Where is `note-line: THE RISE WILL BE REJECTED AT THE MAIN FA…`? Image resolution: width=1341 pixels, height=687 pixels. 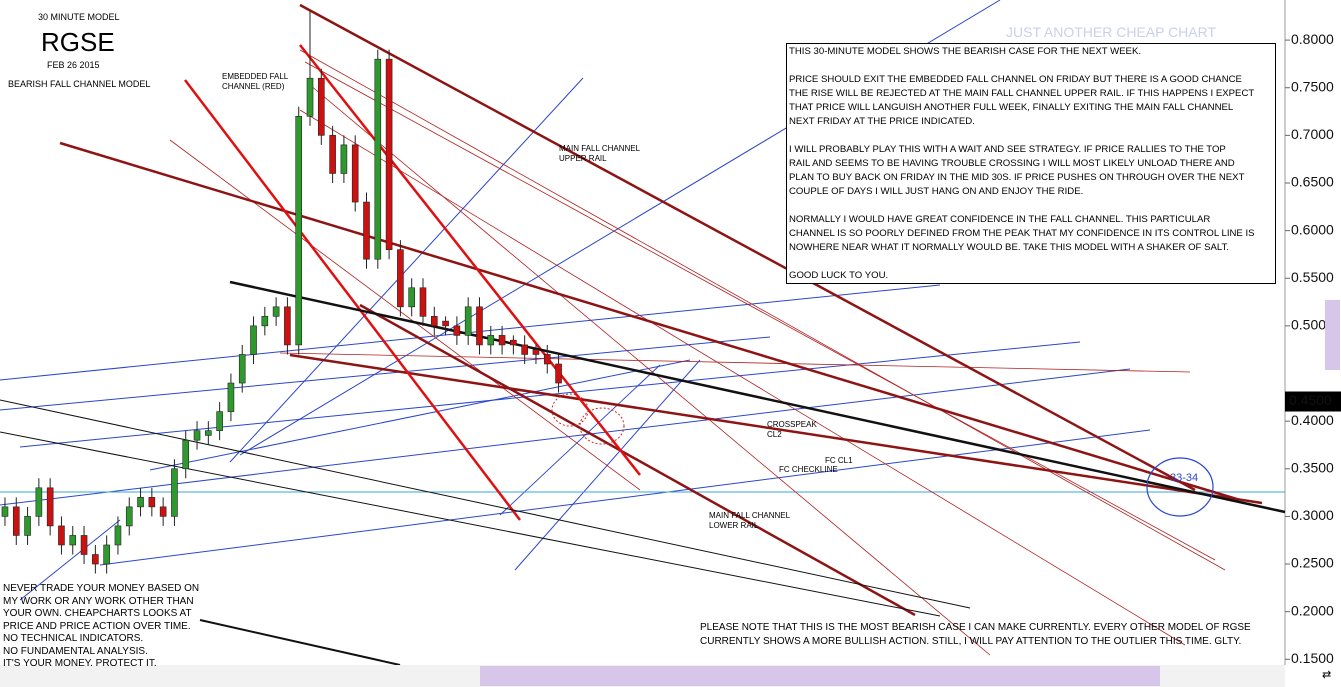
note-line: THE RISE WILL BE REJECTED AT THE MAIN FA… is located at coordinates (1022, 93).